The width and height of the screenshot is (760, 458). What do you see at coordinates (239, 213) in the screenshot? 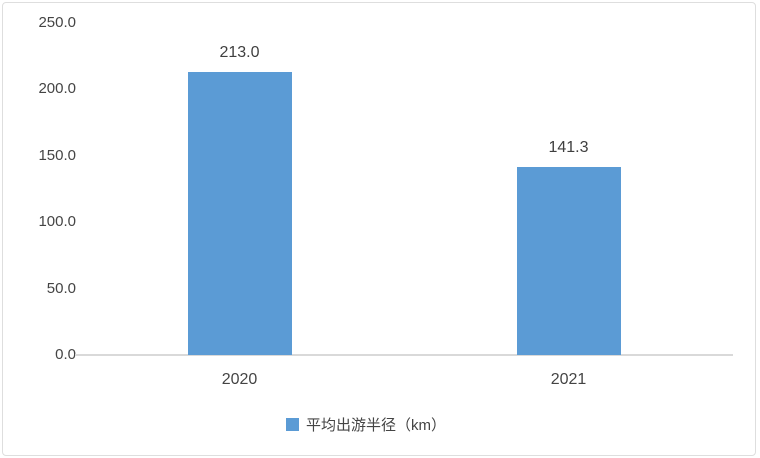
I see `bar-2020` at bounding box center [239, 213].